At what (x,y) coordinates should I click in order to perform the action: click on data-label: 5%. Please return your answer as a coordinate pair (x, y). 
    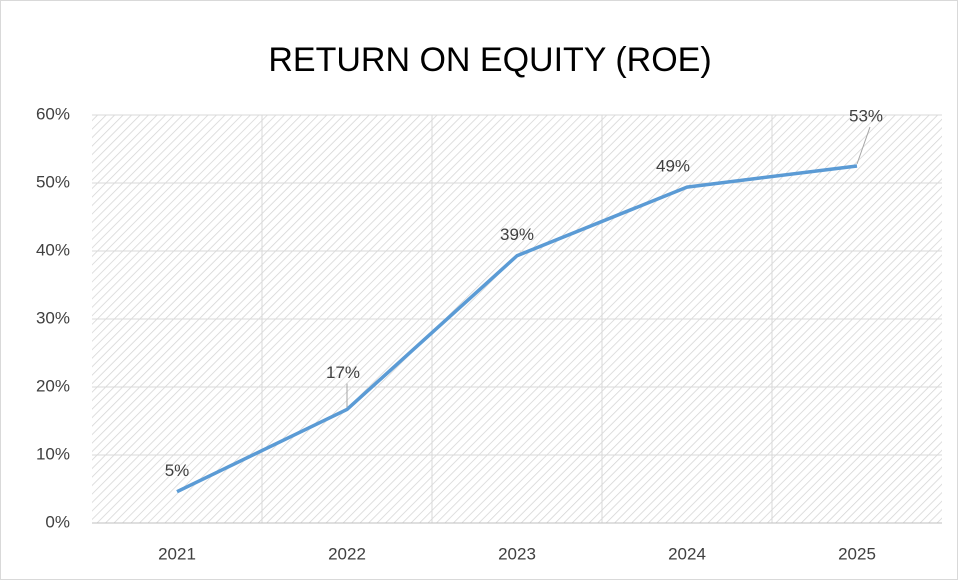
    Looking at the image, I should click on (177, 470).